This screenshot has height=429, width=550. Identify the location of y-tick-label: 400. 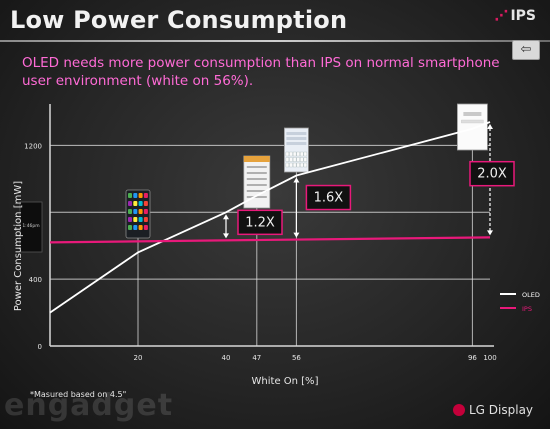
(35, 280).